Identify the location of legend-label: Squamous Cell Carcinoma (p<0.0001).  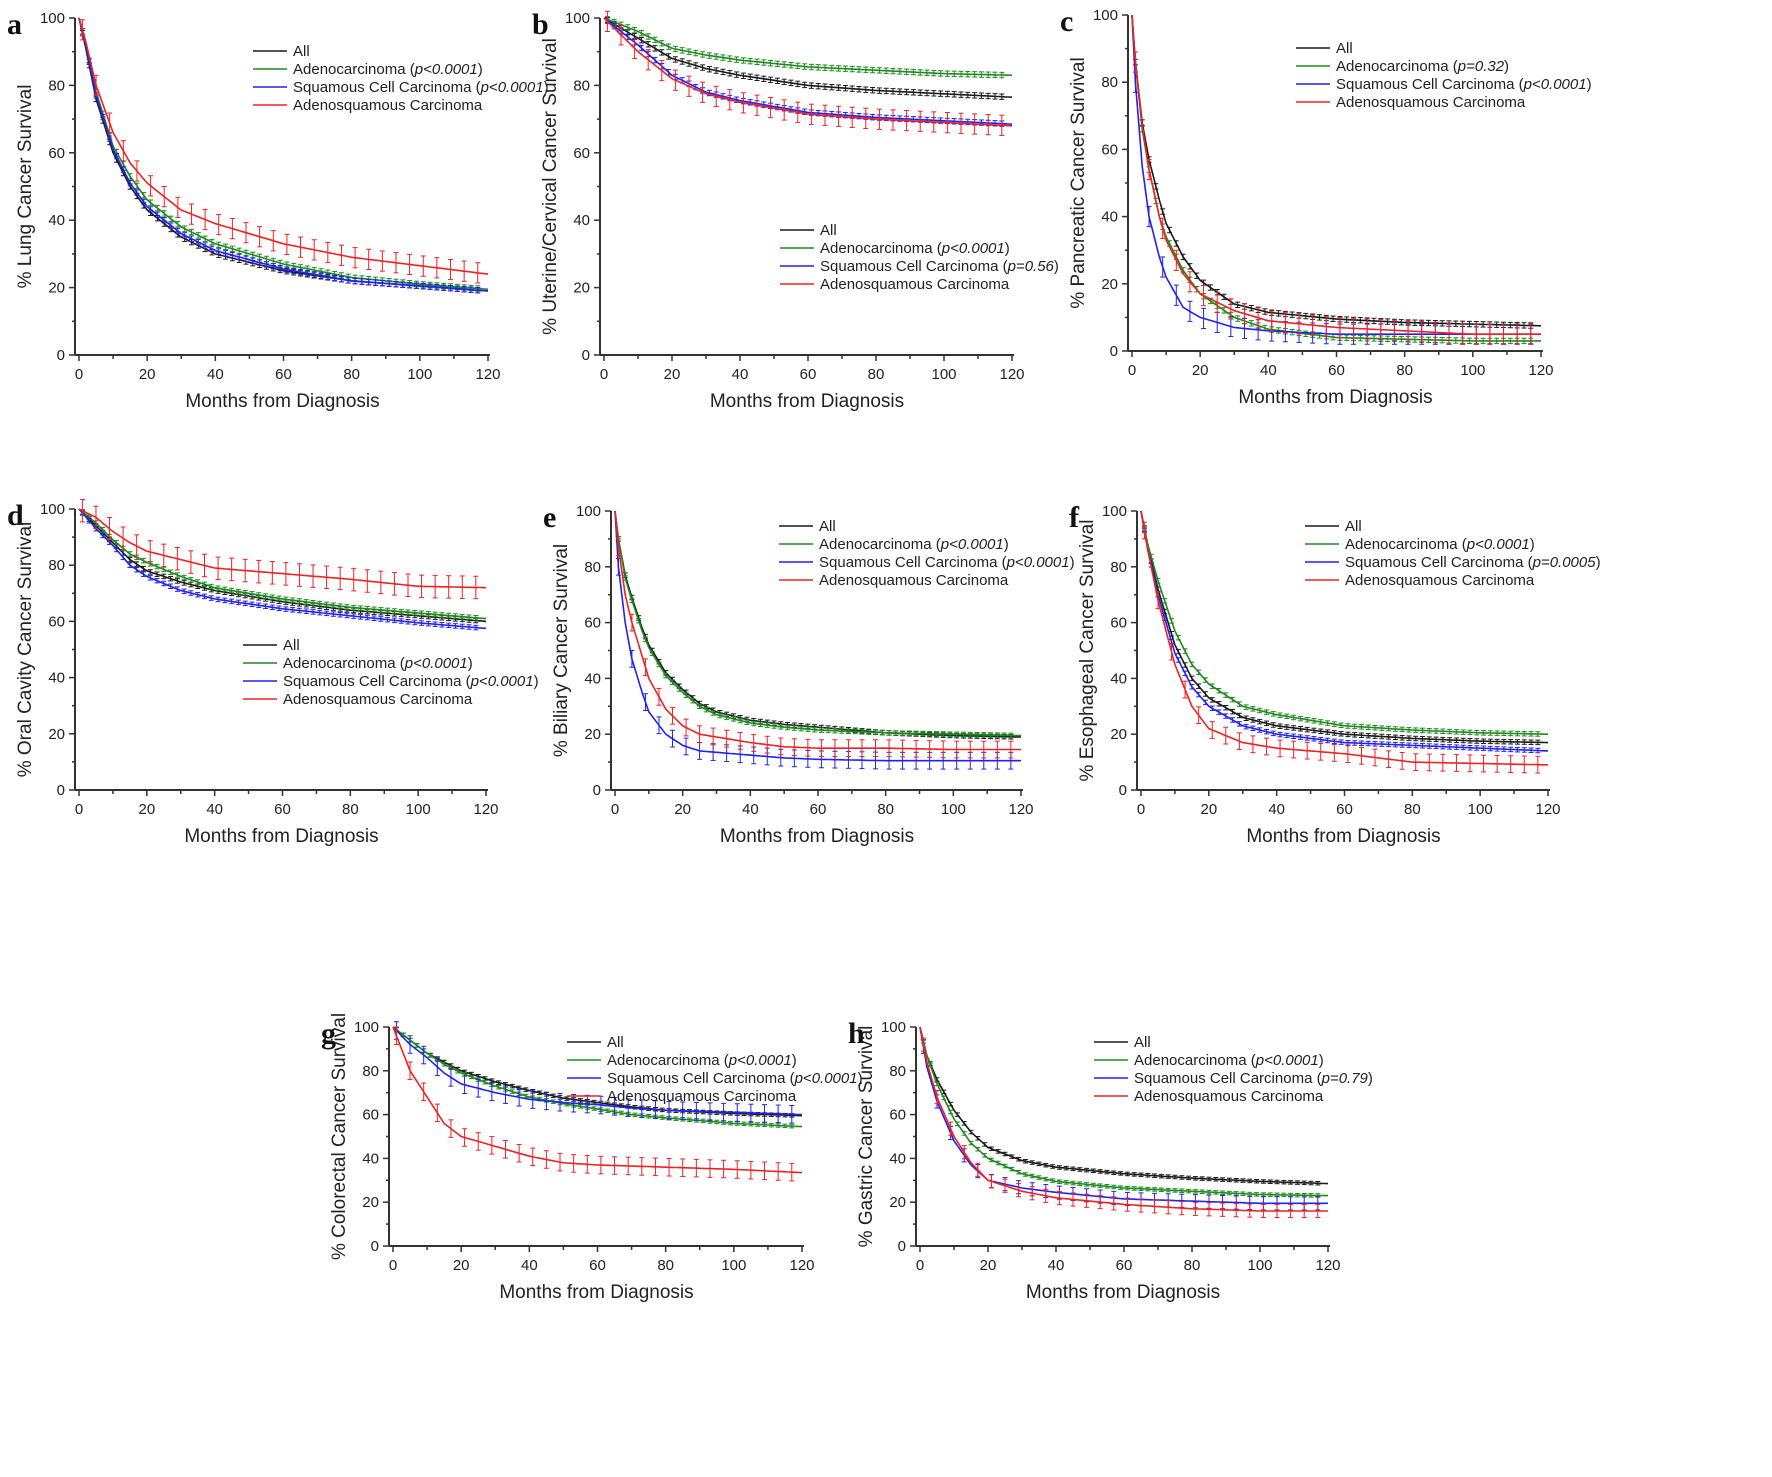
(411, 681).